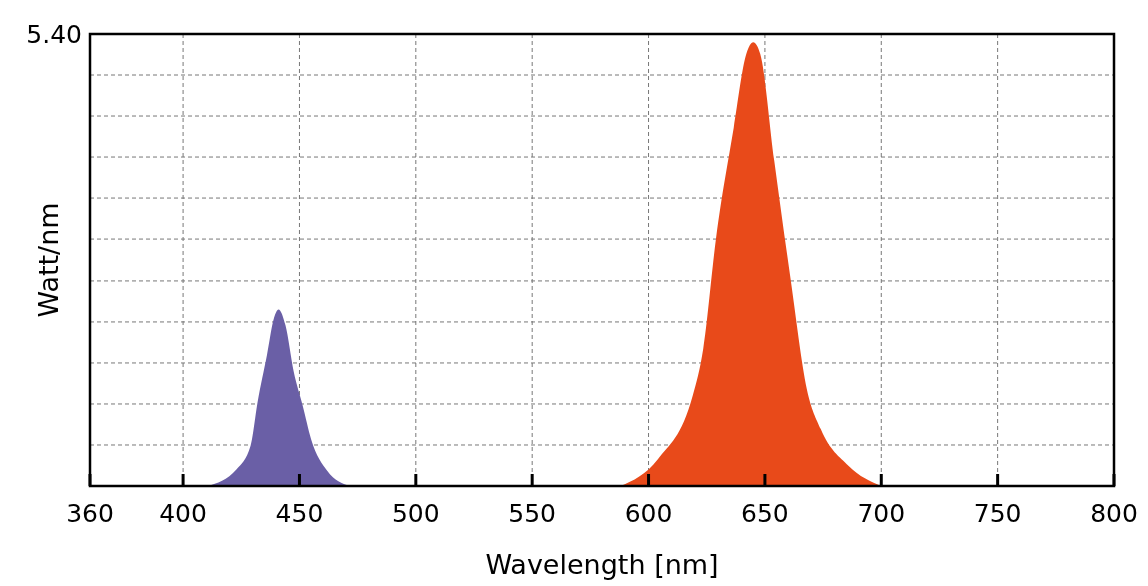 The height and width of the screenshot is (586, 1148). I want to click on x-tick-label: 800, so click(1114, 513).